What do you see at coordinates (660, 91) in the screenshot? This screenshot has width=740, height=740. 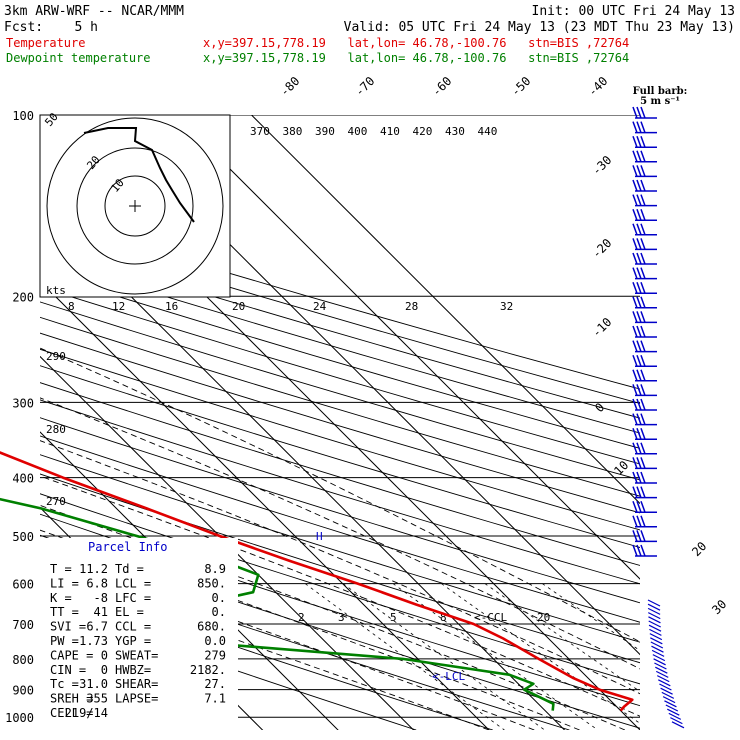 I see `barb-note-1: Full barb:` at bounding box center [660, 91].